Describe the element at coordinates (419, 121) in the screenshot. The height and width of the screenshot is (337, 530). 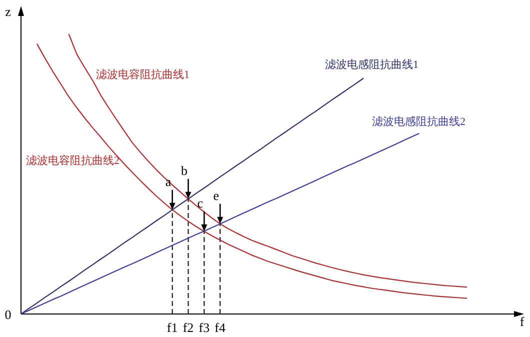
I see `series-label: 滤波电感阻抗曲线2` at that location.